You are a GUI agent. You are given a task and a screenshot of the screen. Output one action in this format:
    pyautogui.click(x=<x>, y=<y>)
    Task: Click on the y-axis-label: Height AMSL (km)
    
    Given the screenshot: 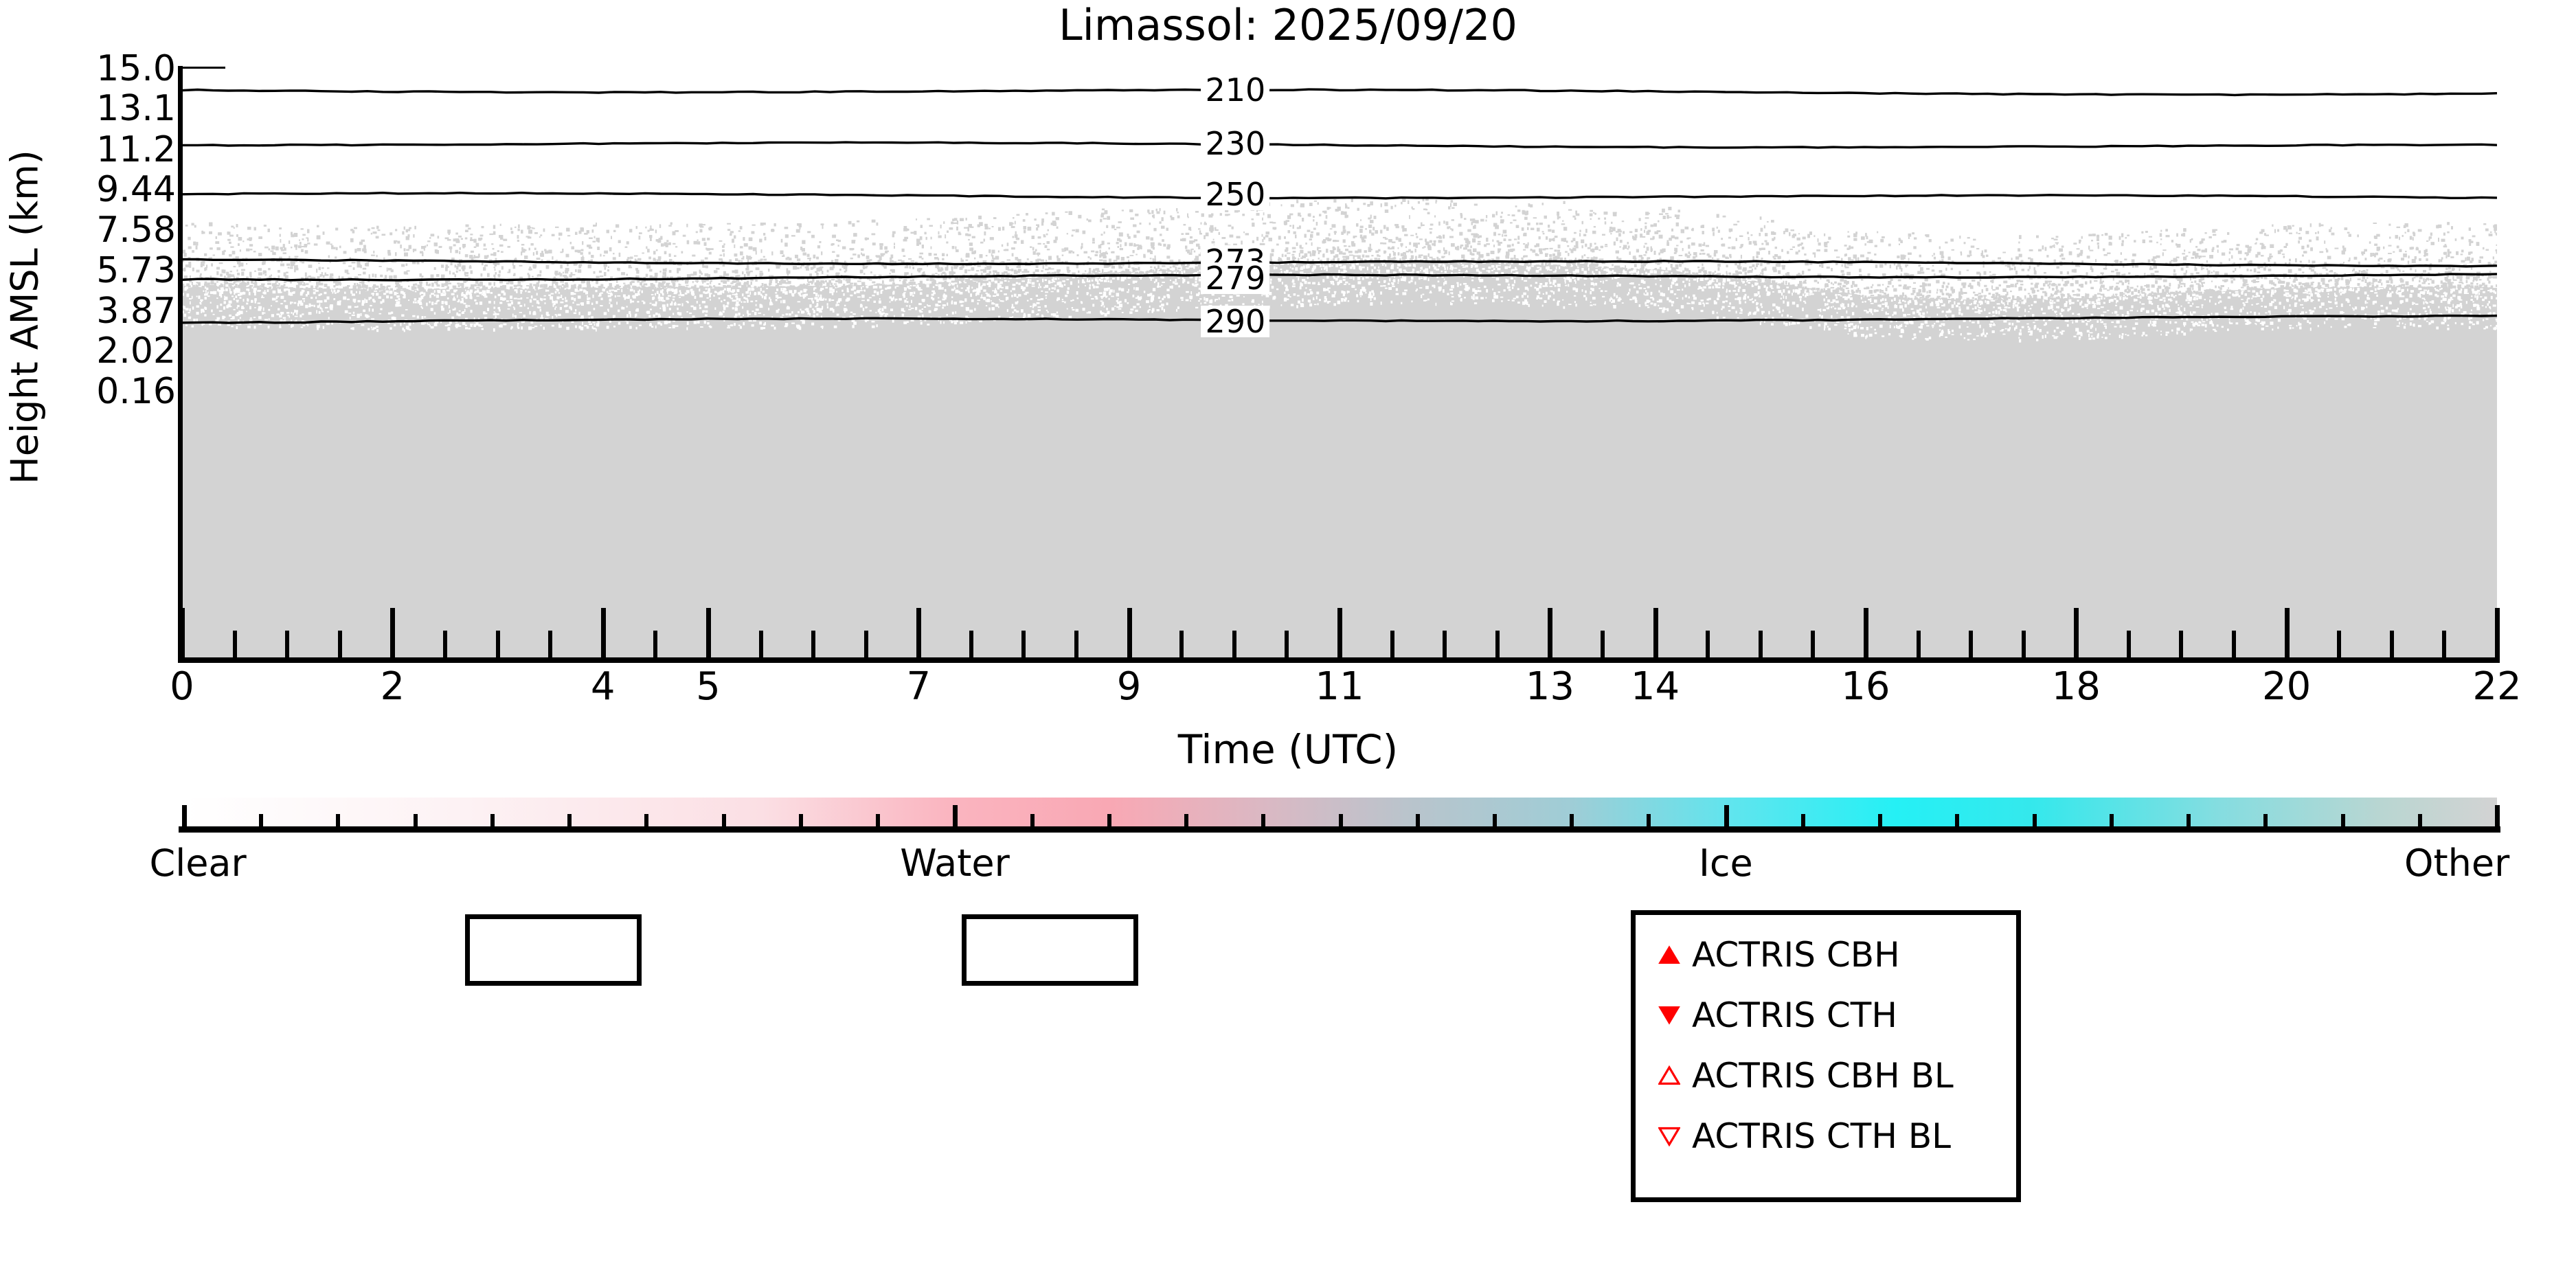 What is the action you would take?
    pyautogui.click(x=25, y=317)
    